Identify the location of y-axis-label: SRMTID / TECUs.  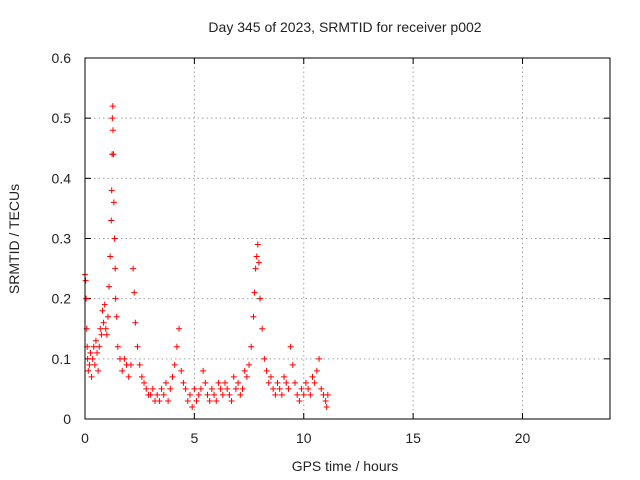
(14, 239).